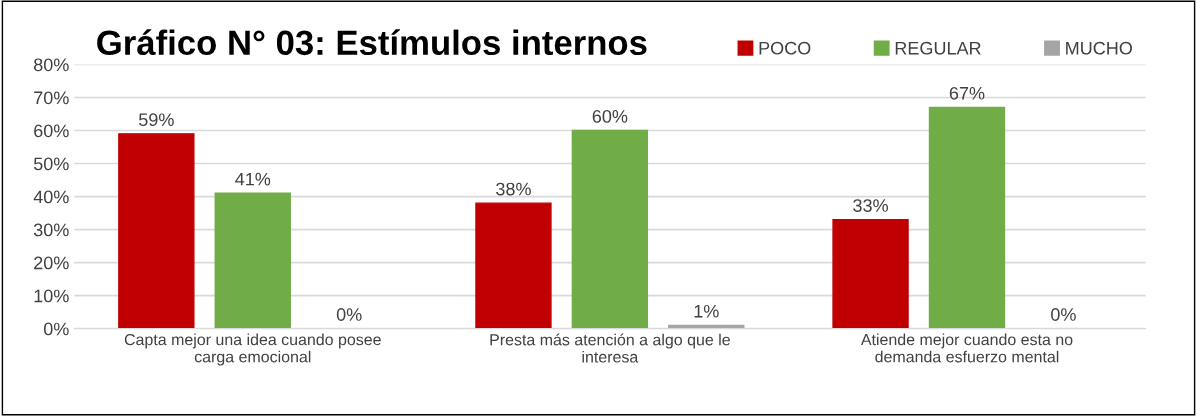 Image resolution: width=1197 pixels, height=416 pixels. Describe the element at coordinates (967, 93) in the screenshot. I see `data-label: 67%` at that location.